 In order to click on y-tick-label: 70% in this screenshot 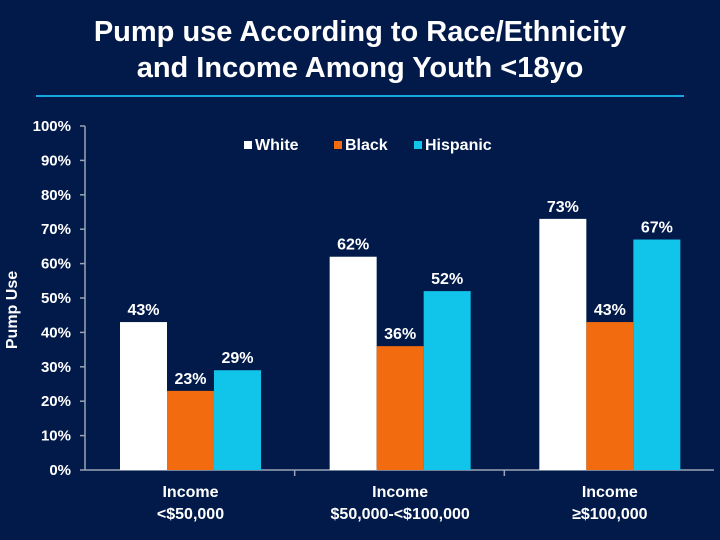, I will do `click(56, 229)`.